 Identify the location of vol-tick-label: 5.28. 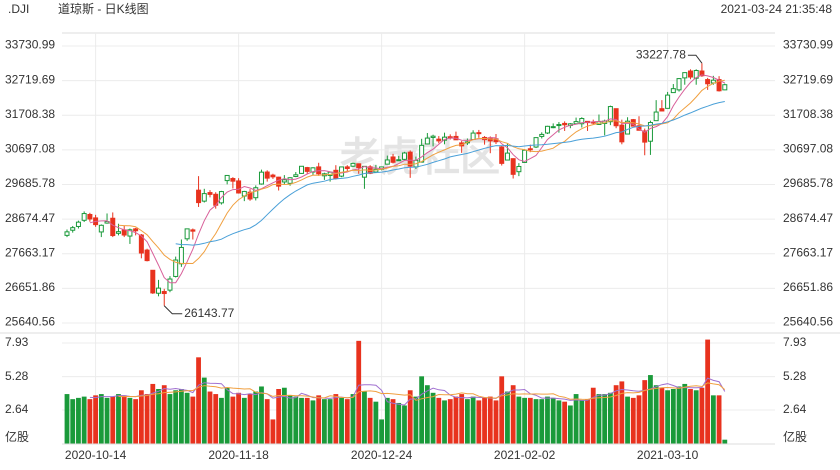
(17, 376).